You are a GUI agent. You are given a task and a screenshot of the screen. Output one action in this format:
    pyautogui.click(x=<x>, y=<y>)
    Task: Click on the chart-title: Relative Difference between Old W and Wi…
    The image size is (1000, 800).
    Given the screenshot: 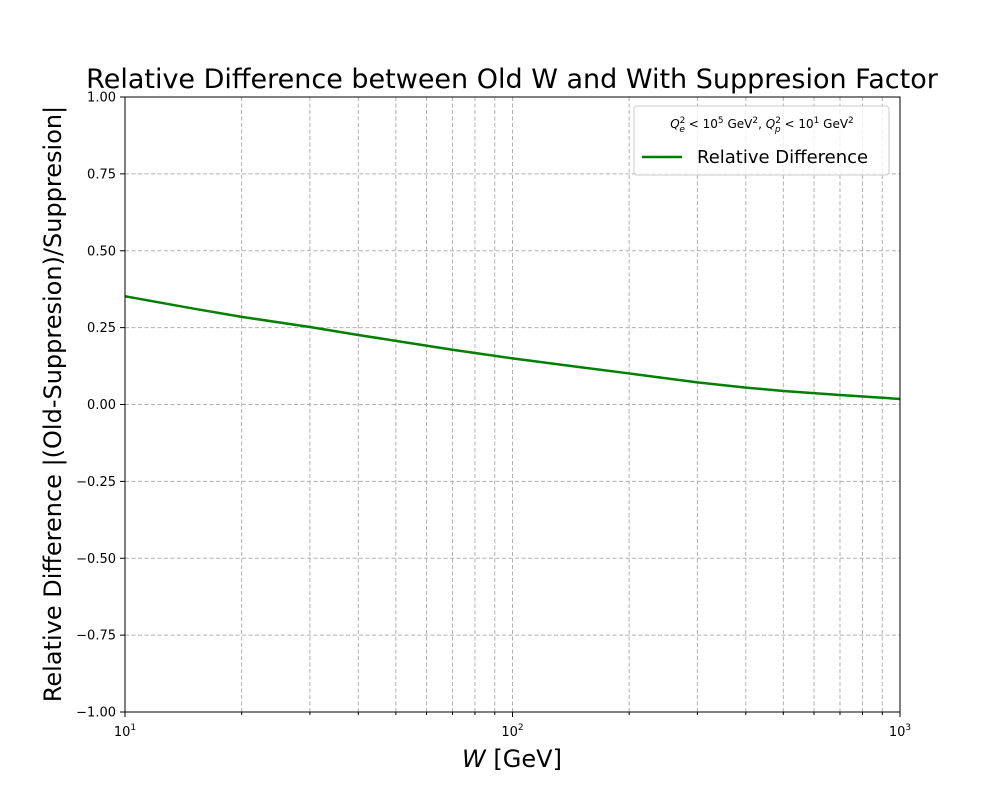 What is the action you would take?
    pyautogui.click(x=512, y=79)
    